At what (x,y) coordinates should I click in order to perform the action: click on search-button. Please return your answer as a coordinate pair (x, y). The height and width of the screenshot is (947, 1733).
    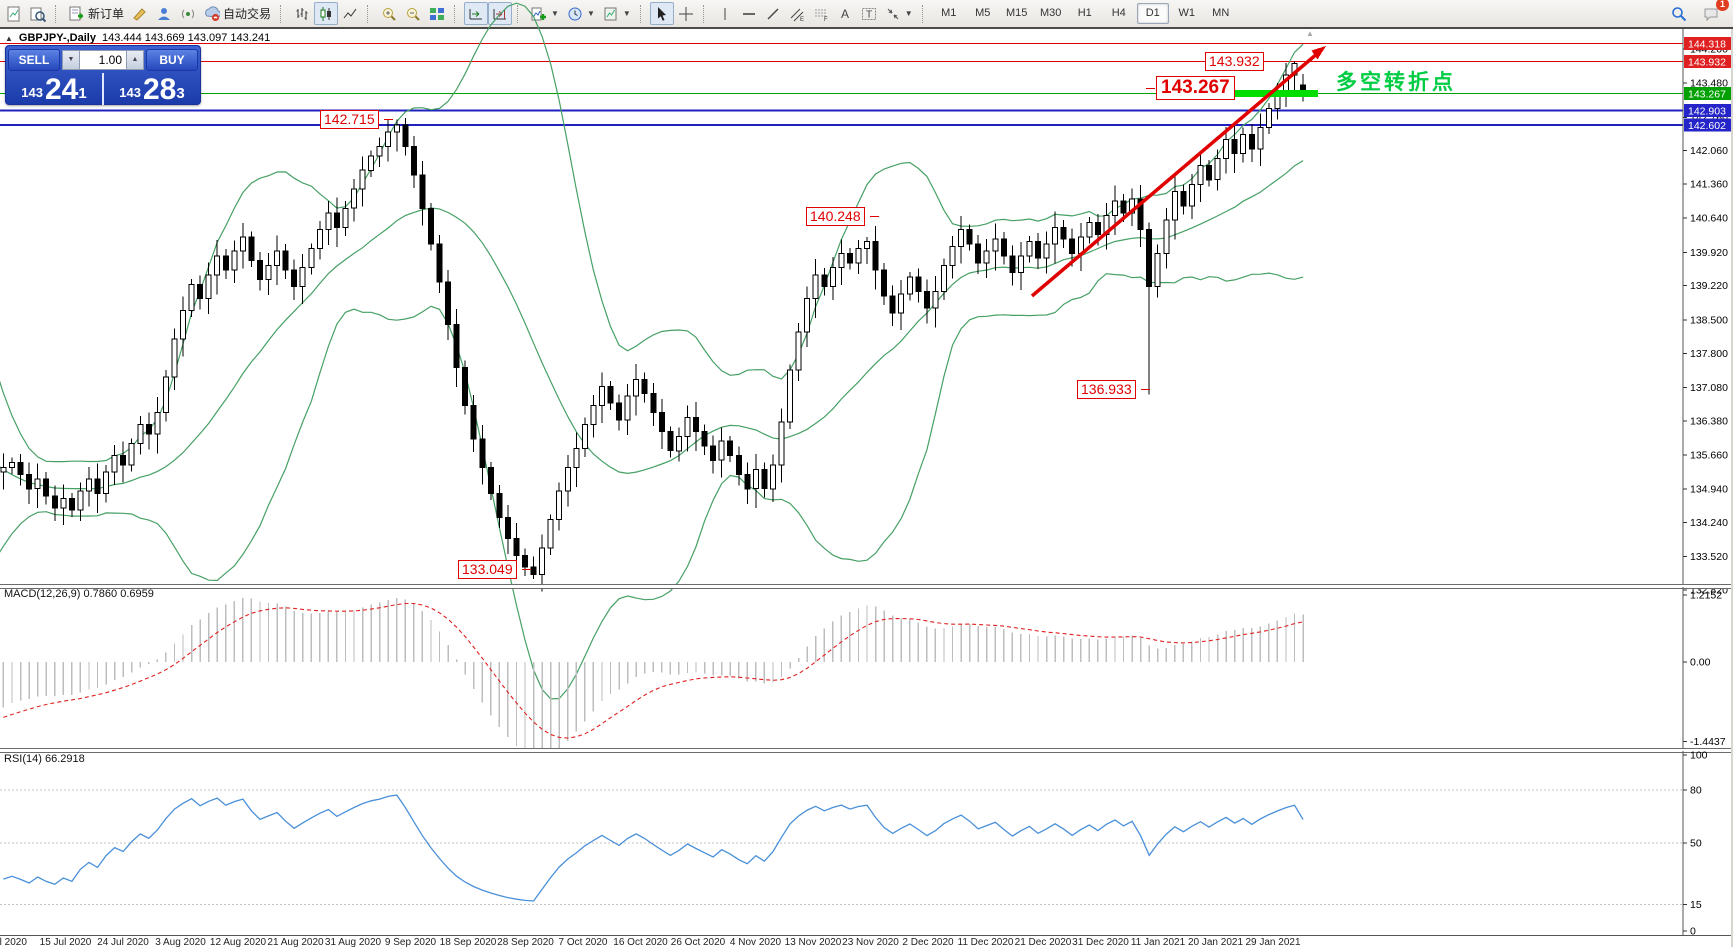
    Looking at the image, I should click on (1679, 13).